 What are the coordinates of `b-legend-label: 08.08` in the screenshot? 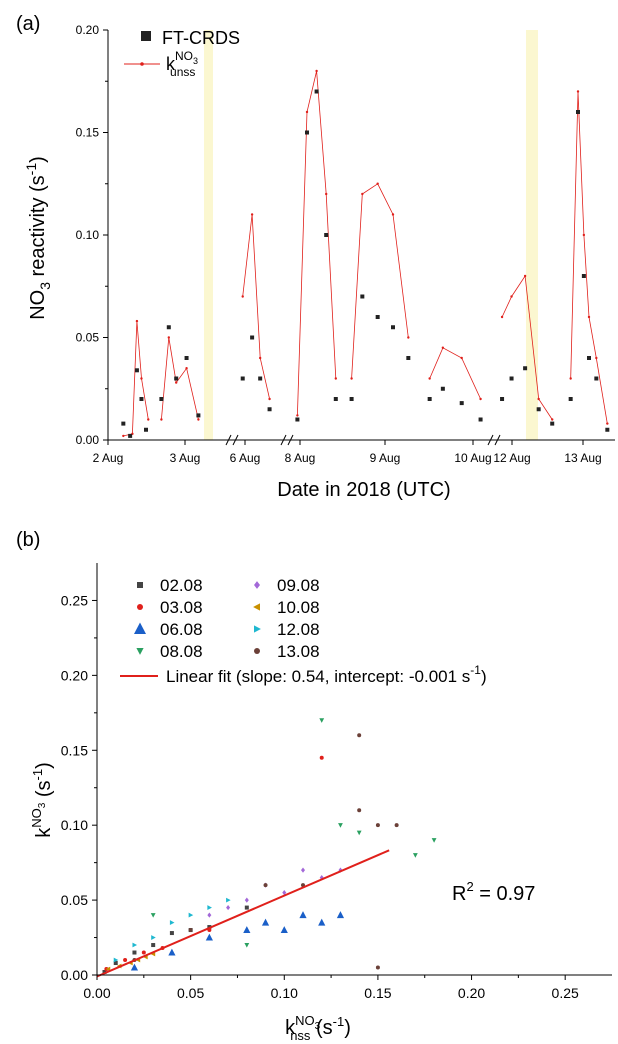 It's located at (181, 651).